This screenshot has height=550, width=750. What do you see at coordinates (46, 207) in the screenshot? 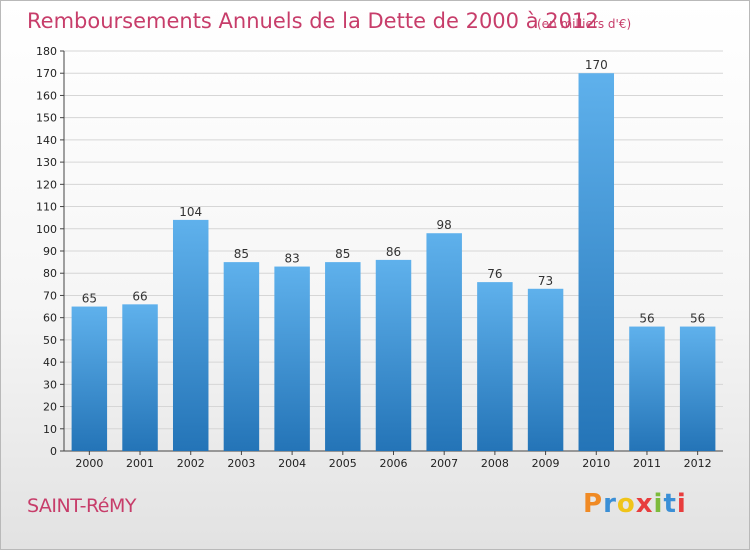
I see `y-tick-label-110: 110` at bounding box center [46, 207].